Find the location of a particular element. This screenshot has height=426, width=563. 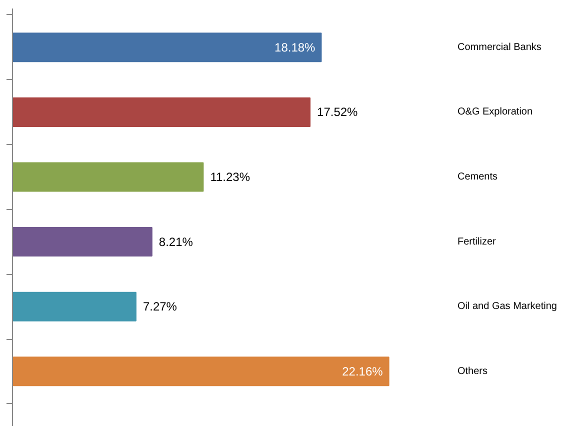

y-tick-label: Cements is located at coordinates (478, 176).